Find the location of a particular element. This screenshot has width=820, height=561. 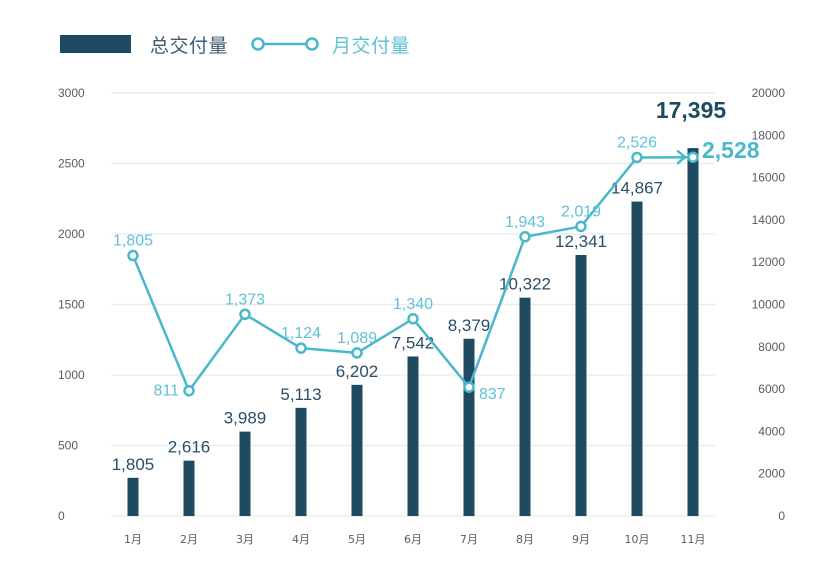

x-tick-label: 2月 is located at coordinates (189, 539).